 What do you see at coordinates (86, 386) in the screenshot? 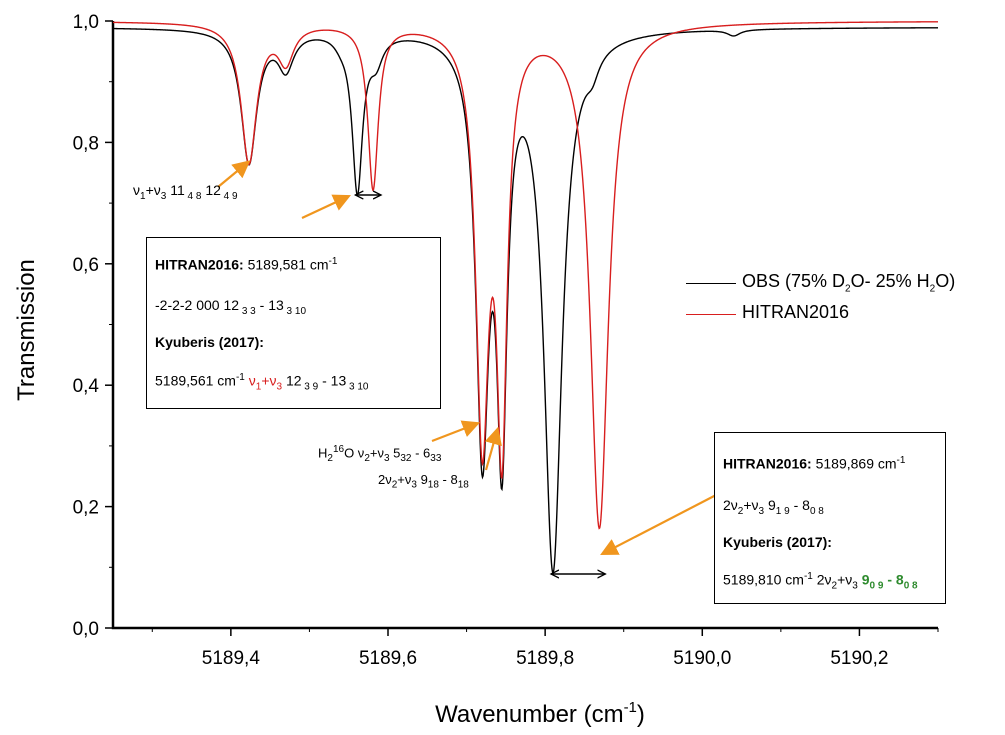
I see `y-tick-label: 0,4` at bounding box center [86, 386].